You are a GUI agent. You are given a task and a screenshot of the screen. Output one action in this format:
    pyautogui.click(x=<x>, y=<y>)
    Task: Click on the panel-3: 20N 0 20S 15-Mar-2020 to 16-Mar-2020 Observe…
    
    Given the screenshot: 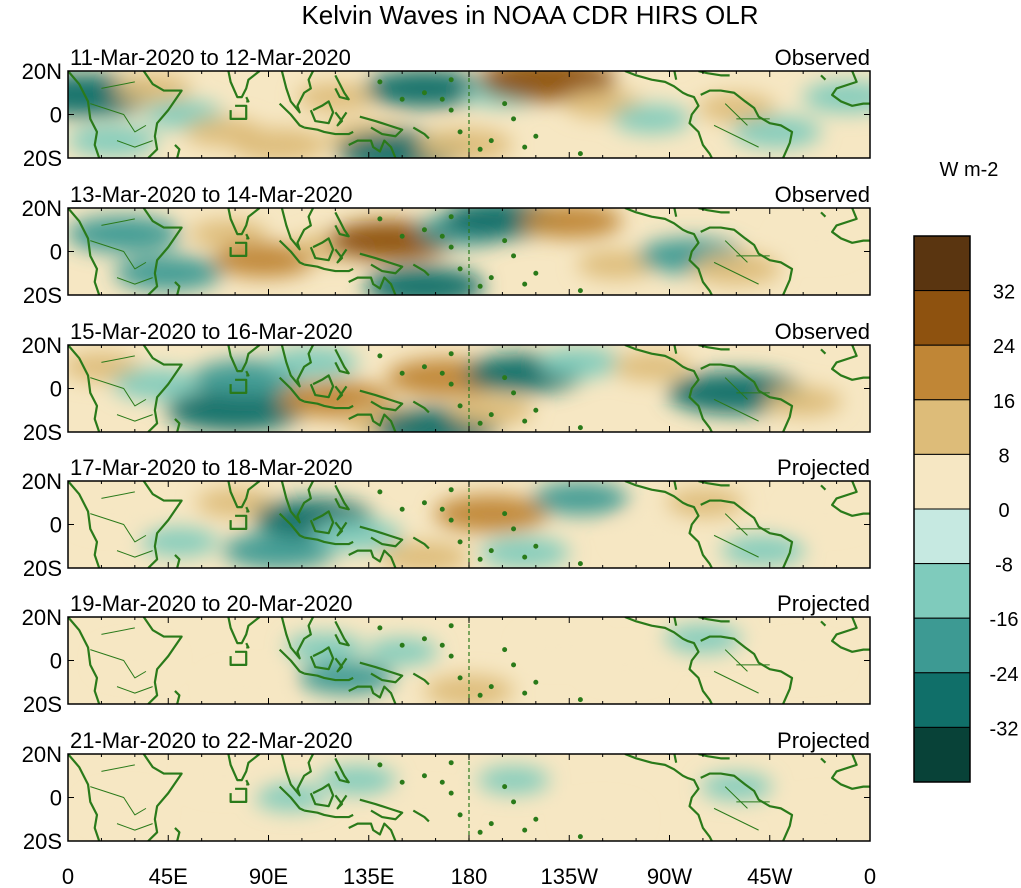 What is the action you would take?
    pyautogui.click(x=446, y=382)
    